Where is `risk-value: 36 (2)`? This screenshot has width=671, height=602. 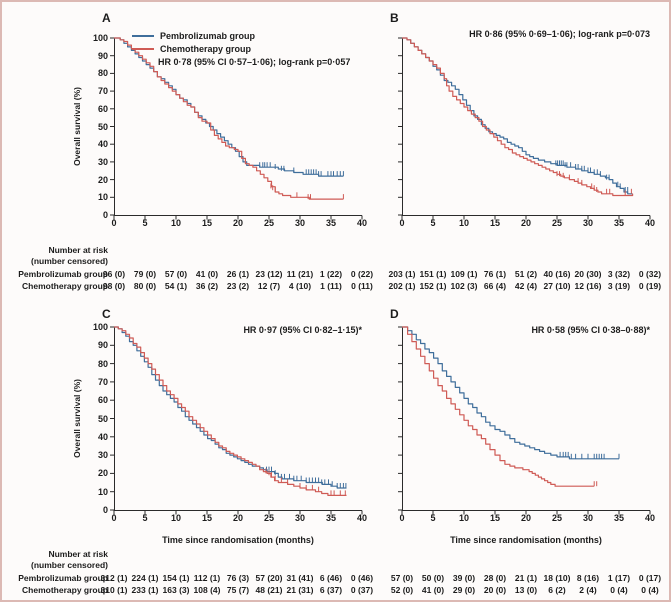
risk-value: 36 (2) is located at coordinates (207, 286).